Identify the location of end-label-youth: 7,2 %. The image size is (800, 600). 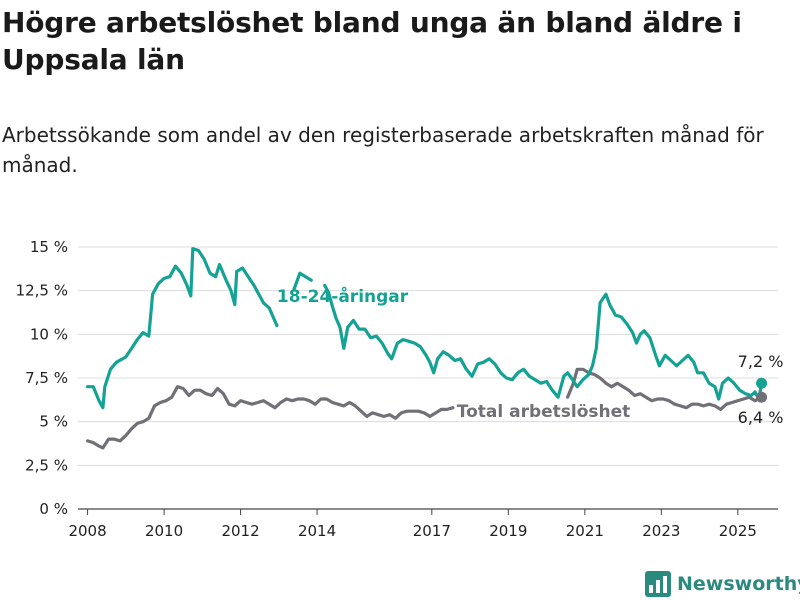
(761, 361).